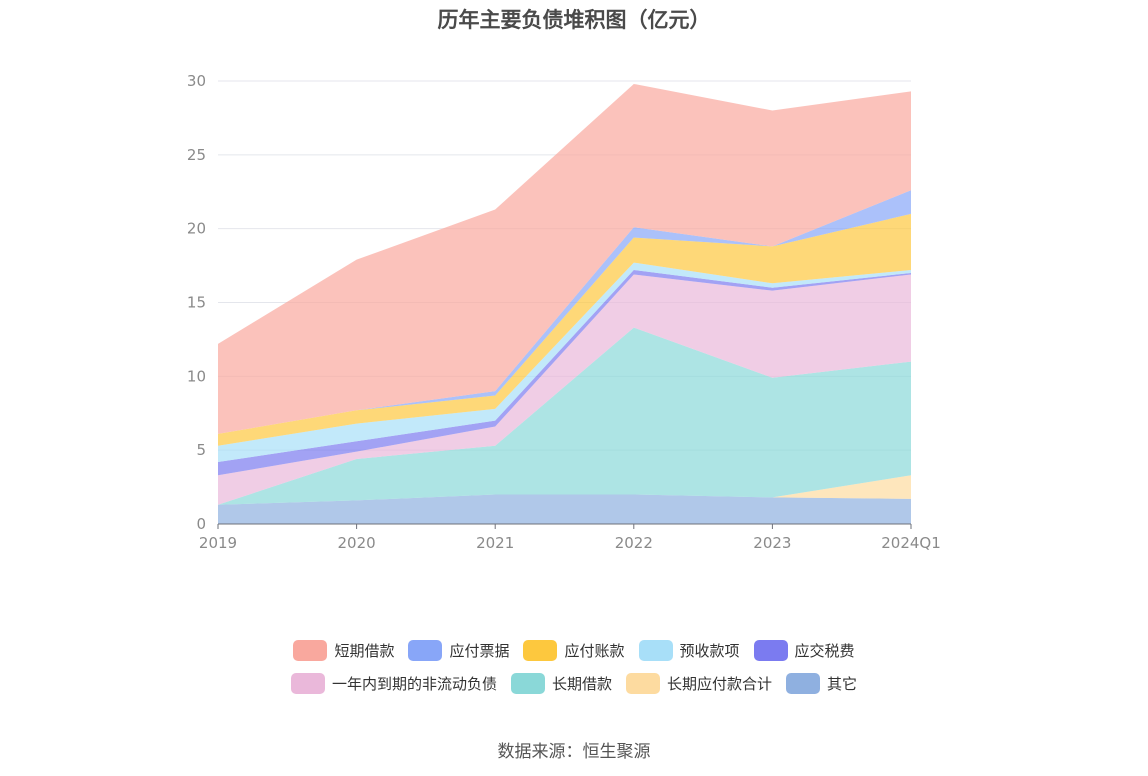 This screenshot has width=1148, height=776. Describe the element at coordinates (574, 752) in the screenshot. I see `data-source-note: 数据来源：恒生聚源` at that location.